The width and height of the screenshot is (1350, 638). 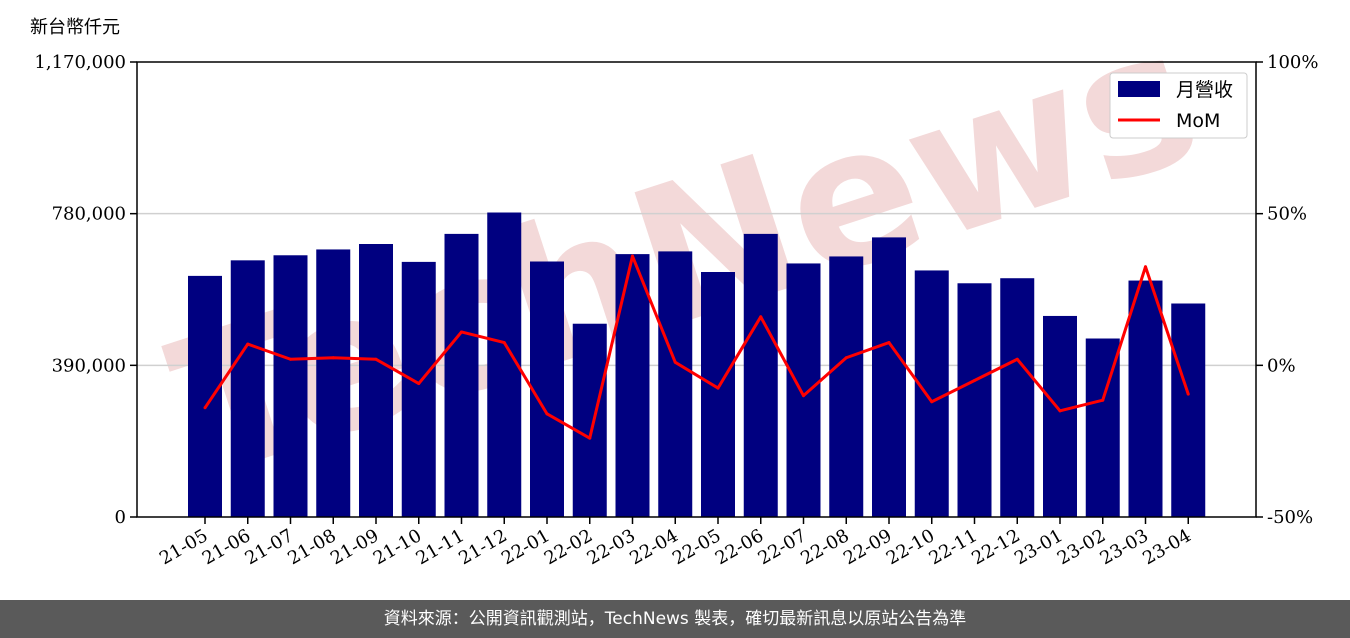 I want to click on x-tick-label: 21-08, so click(x=311, y=547).